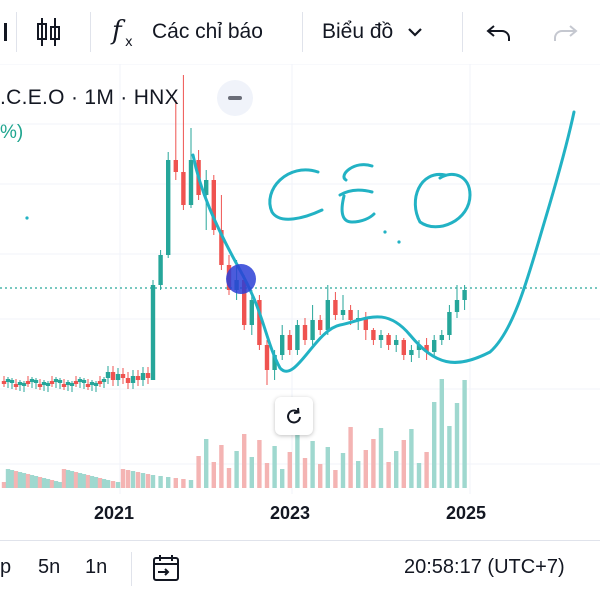  What do you see at coordinates (484, 567) in the screenshot?
I see `clock-timezone: 20:58:17 (UTC+7)` at bounding box center [484, 567].